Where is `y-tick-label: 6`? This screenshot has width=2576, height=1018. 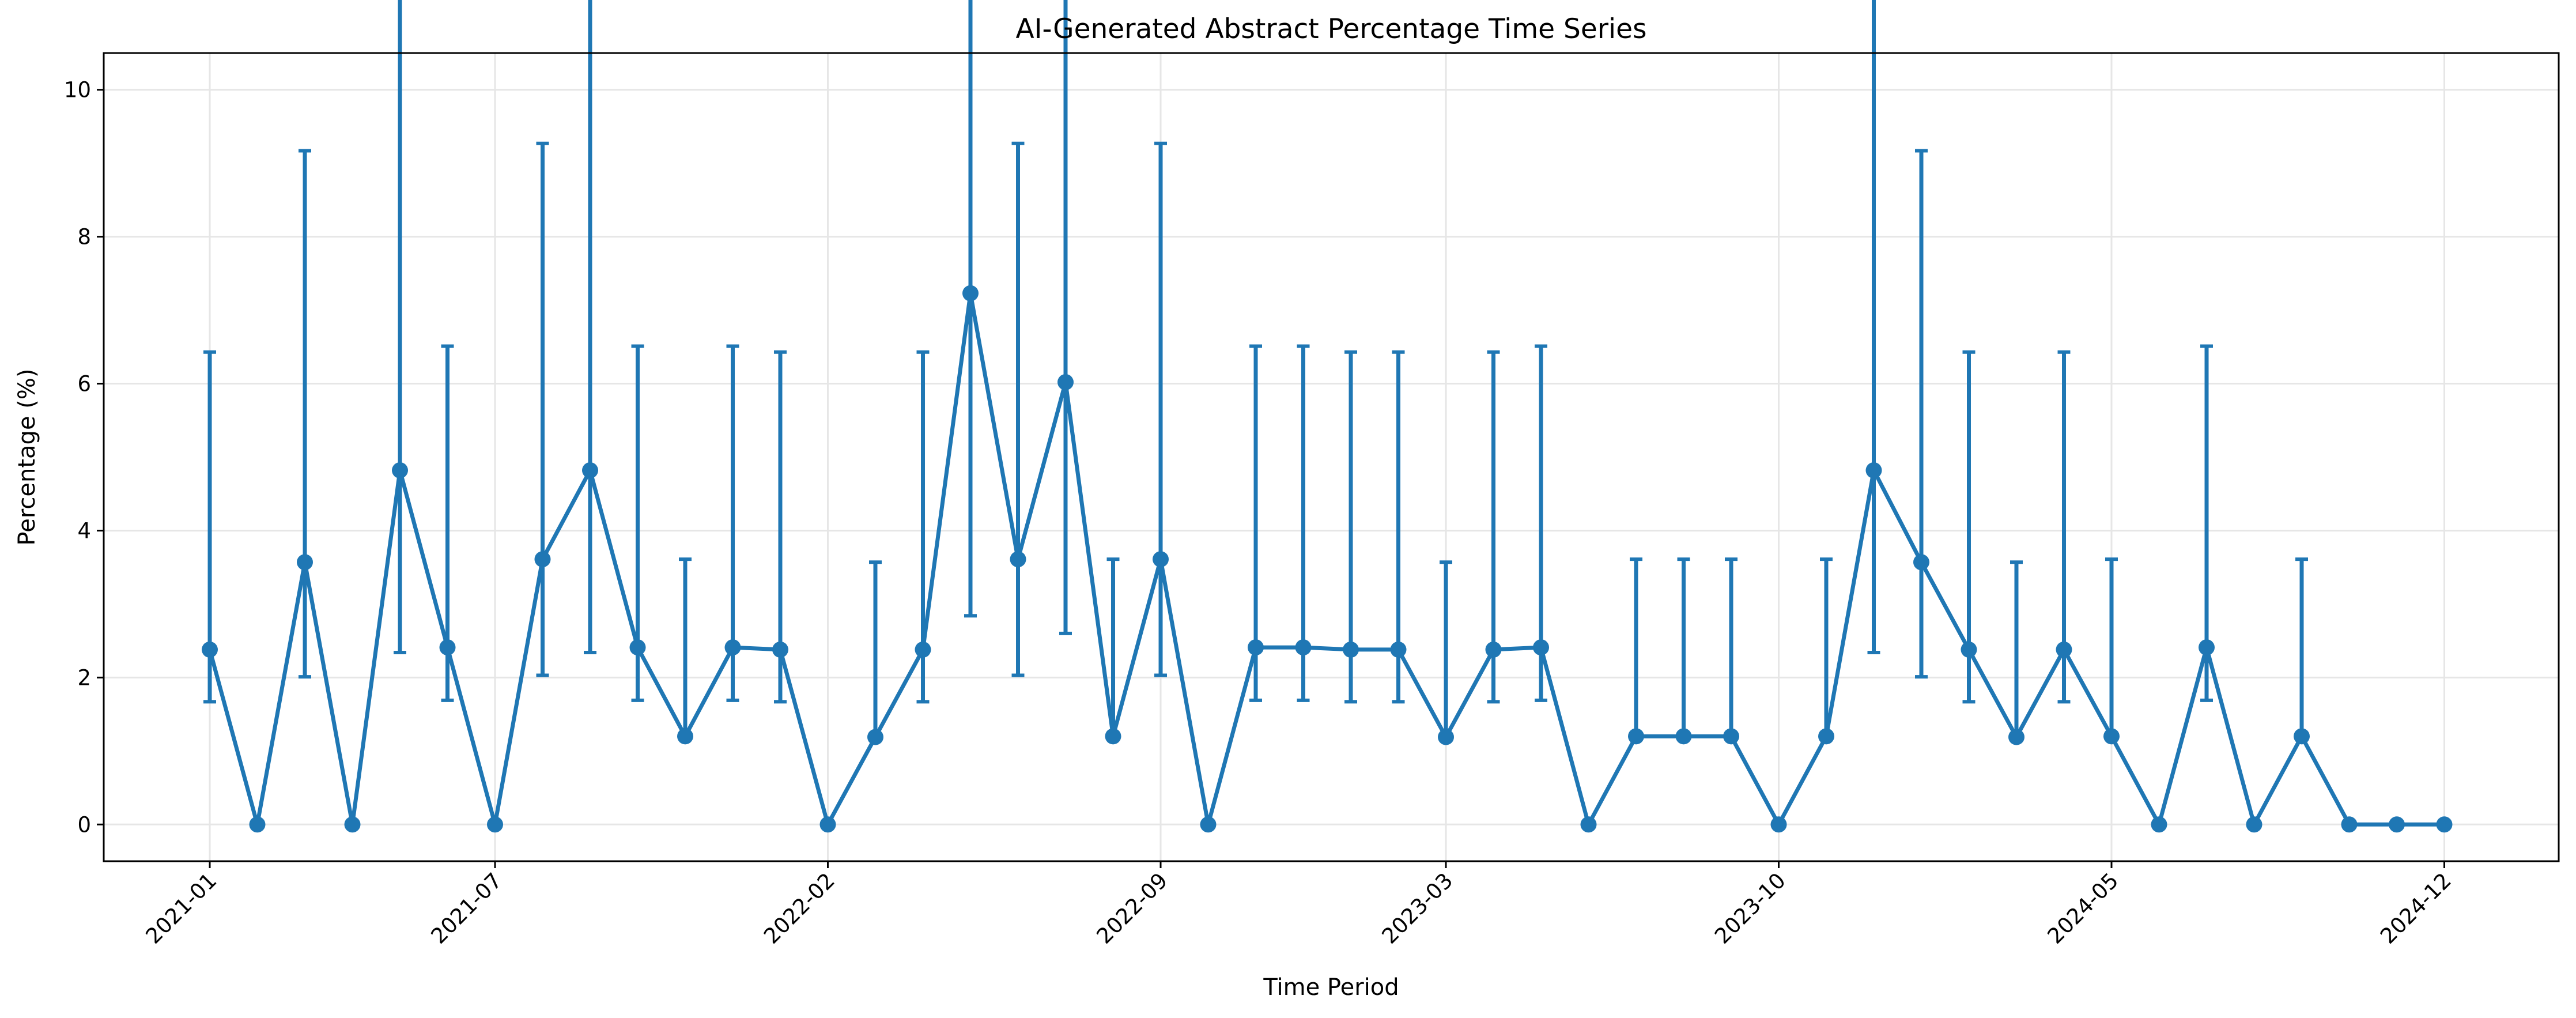
y-tick-label: 6 is located at coordinates (84, 384).